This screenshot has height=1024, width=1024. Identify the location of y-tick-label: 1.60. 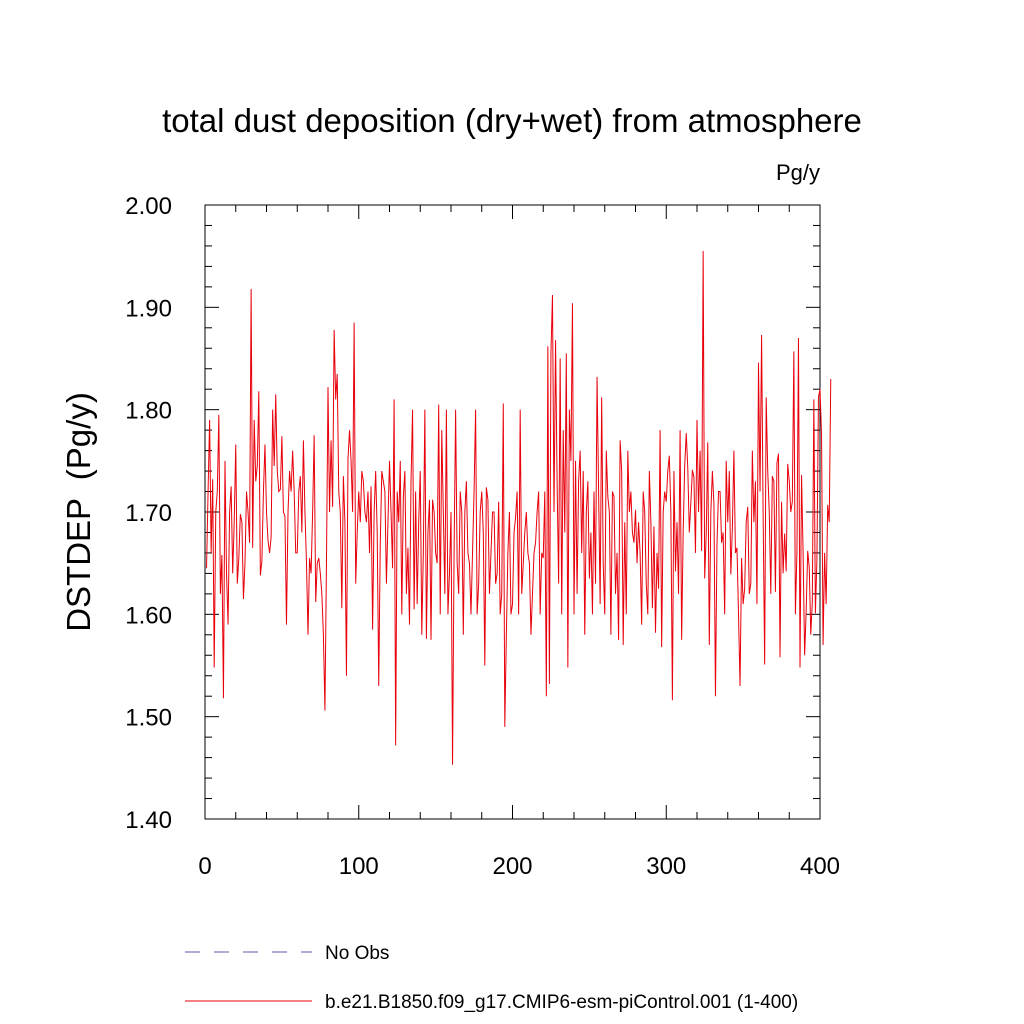
(148, 615).